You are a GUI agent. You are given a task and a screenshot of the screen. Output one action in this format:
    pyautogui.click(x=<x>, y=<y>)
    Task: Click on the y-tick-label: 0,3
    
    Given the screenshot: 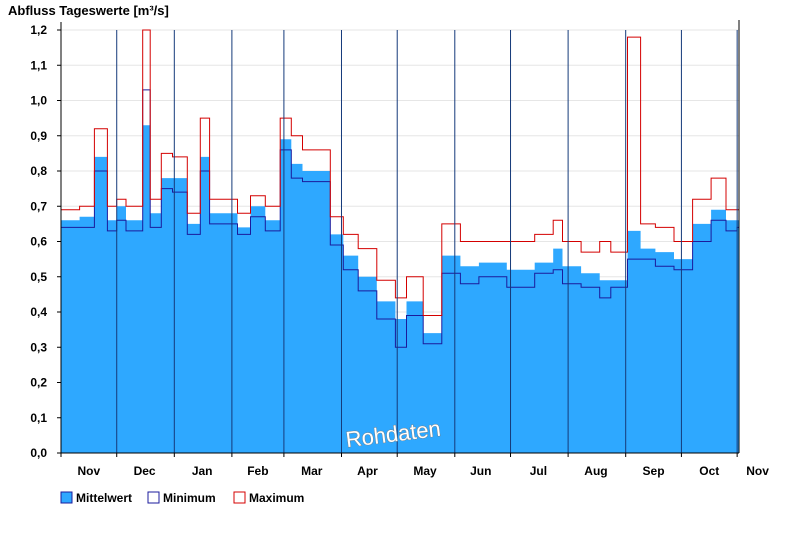 What is the action you would take?
    pyautogui.click(x=38, y=347)
    